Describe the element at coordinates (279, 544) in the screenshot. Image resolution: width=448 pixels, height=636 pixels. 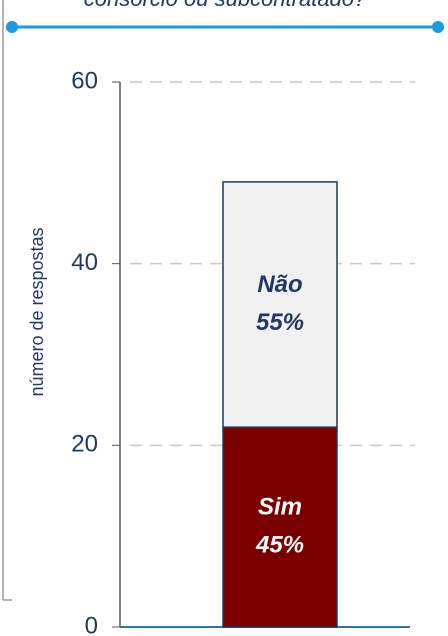
I see `segment-share: 45%` at that location.